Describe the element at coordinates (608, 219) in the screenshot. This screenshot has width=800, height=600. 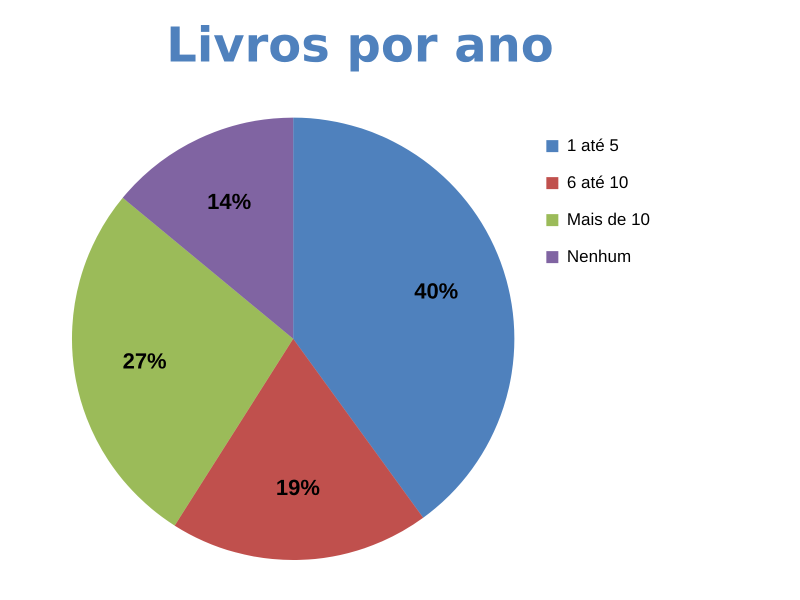
I see `legend-label: Mais de 10` at that location.